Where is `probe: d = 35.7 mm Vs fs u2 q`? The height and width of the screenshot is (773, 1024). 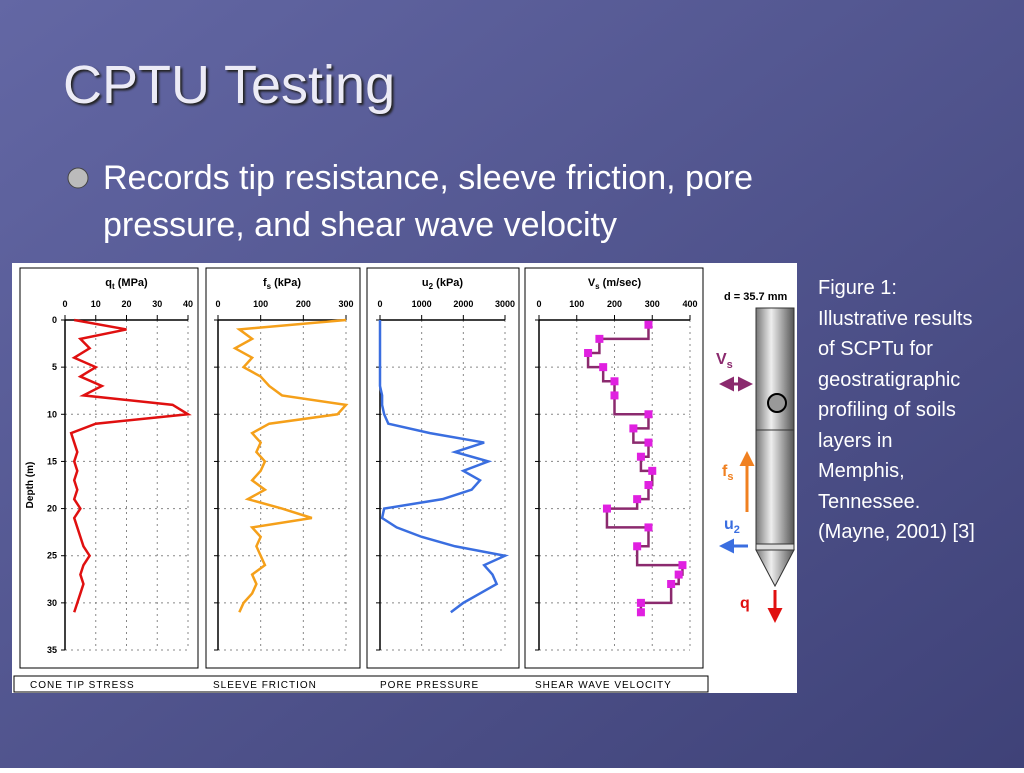 probe: d = 35.7 mm Vs fs u2 q is located at coordinates (755, 457).